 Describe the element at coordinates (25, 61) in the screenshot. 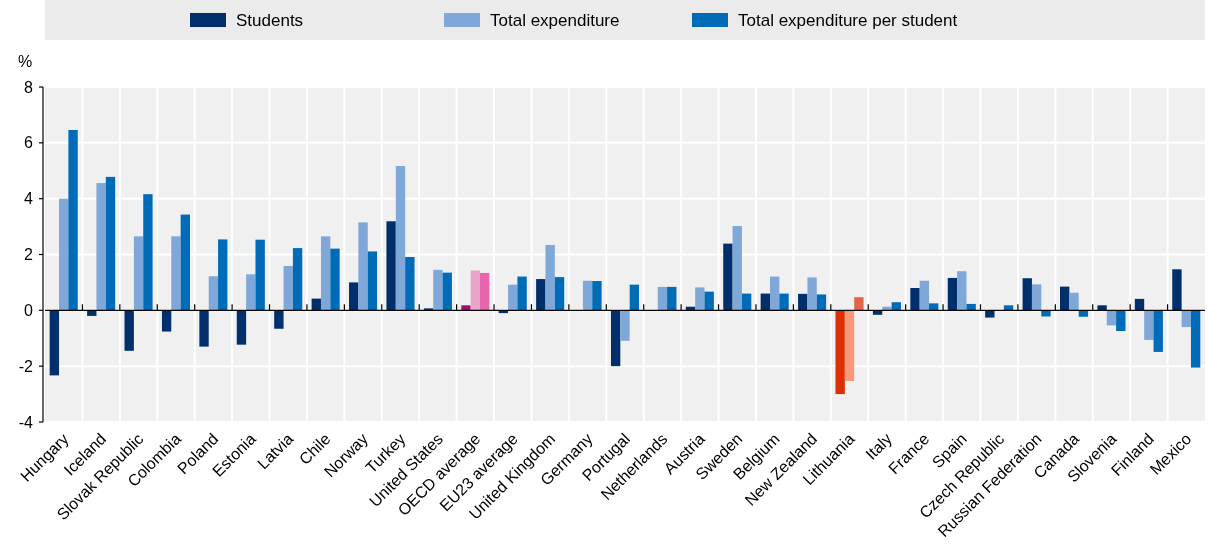

I see `y-axis-title: %` at that location.